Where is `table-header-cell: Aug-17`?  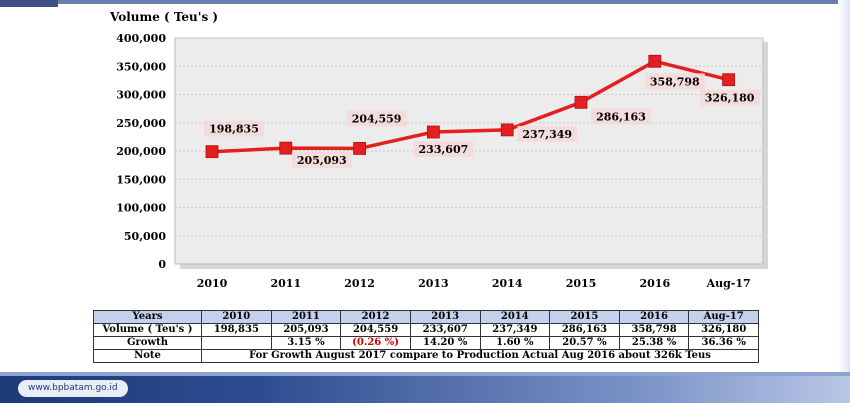 table-header-cell: Aug-17 is located at coordinates (723, 317).